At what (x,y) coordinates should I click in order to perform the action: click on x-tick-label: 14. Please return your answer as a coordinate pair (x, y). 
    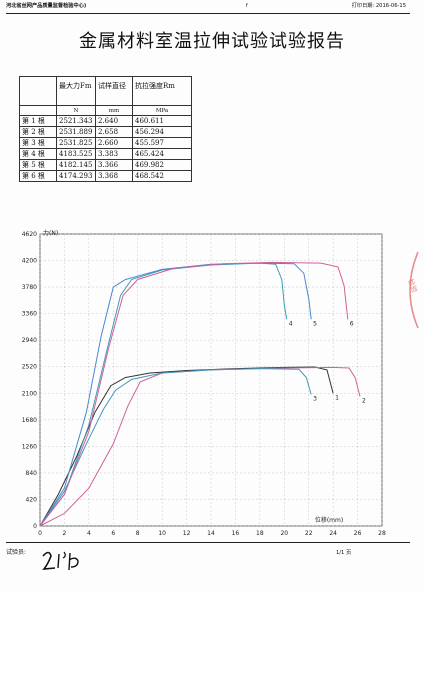
    Looking at the image, I should click on (211, 533).